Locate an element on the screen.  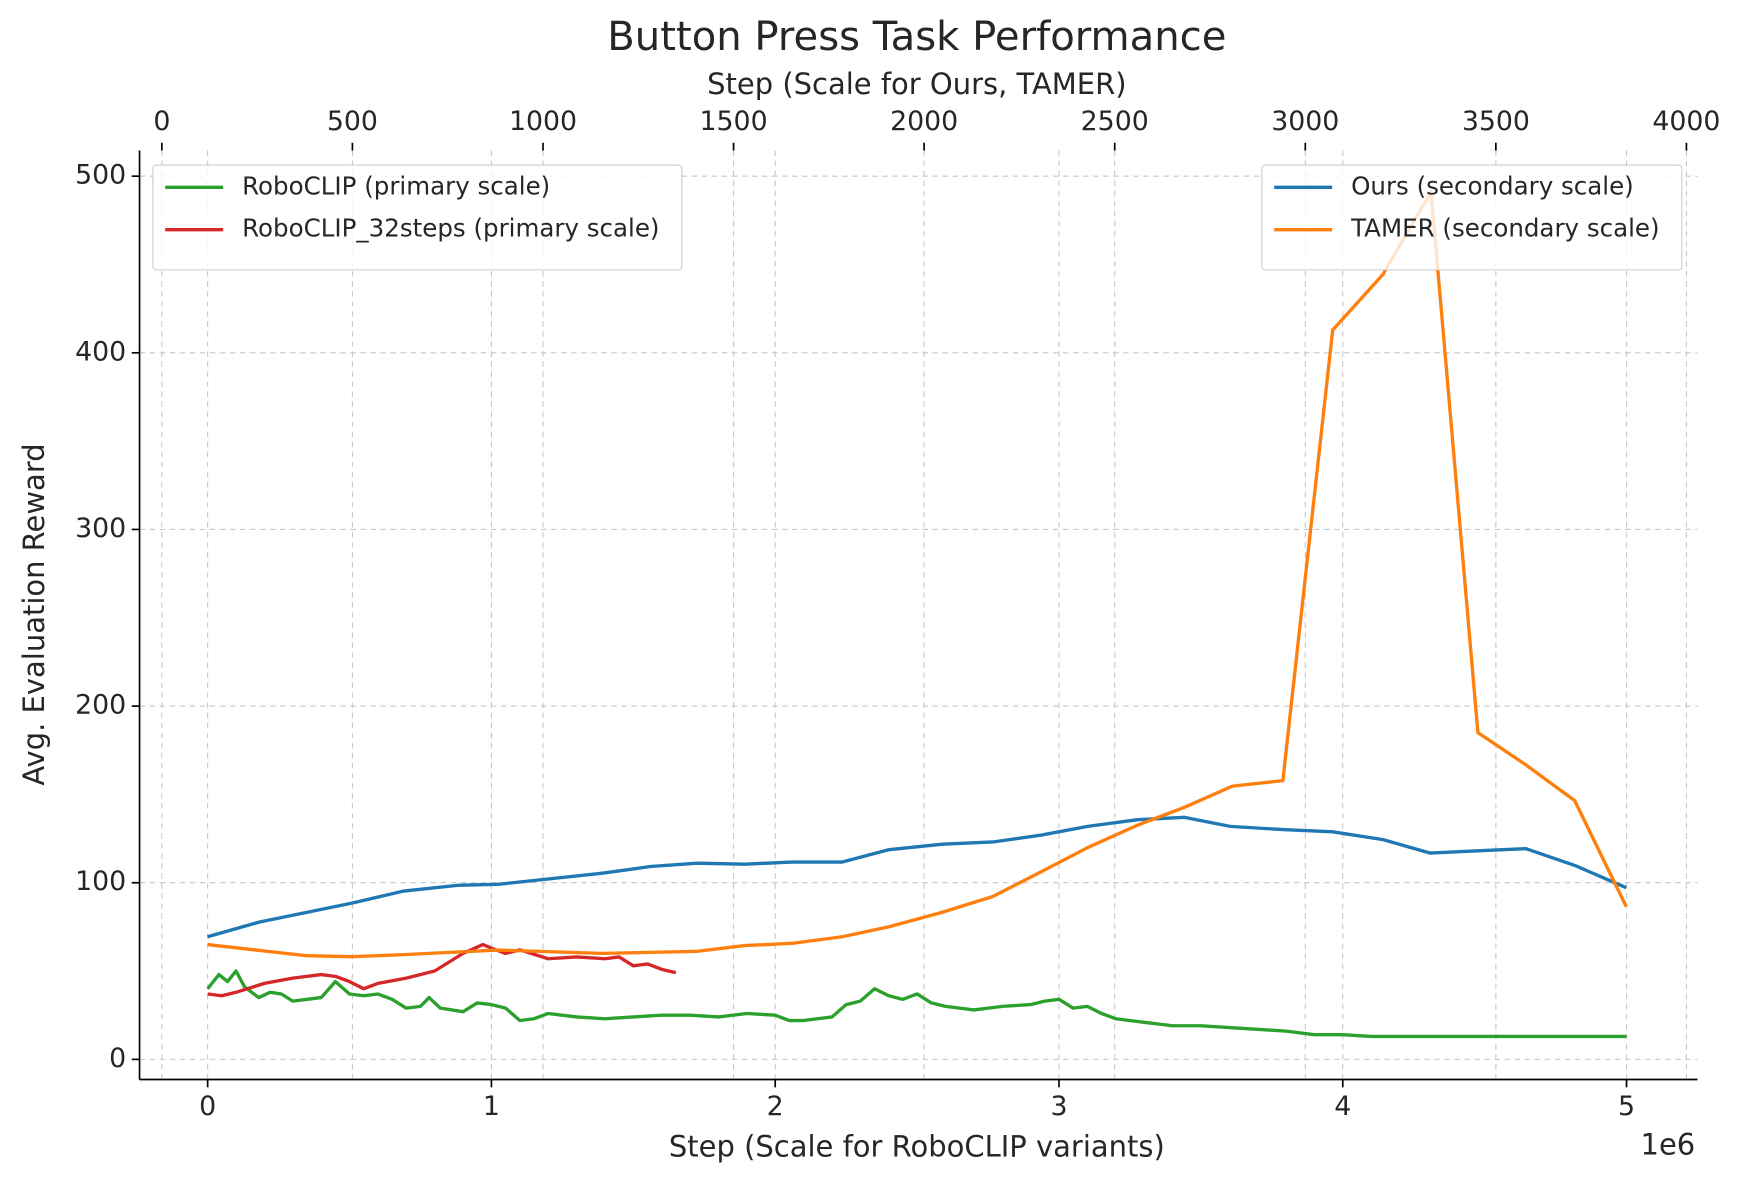
y-tick-label: 0 is located at coordinates (117, 1058).